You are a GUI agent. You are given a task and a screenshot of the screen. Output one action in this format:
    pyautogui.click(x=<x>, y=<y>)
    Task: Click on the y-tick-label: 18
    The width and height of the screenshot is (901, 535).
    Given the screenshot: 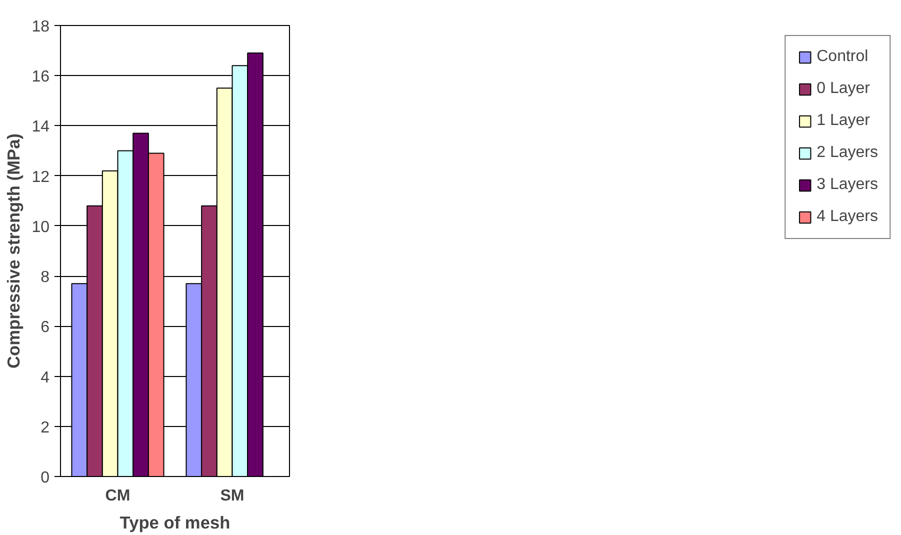 What is the action you would take?
    pyautogui.click(x=41, y=27)
    